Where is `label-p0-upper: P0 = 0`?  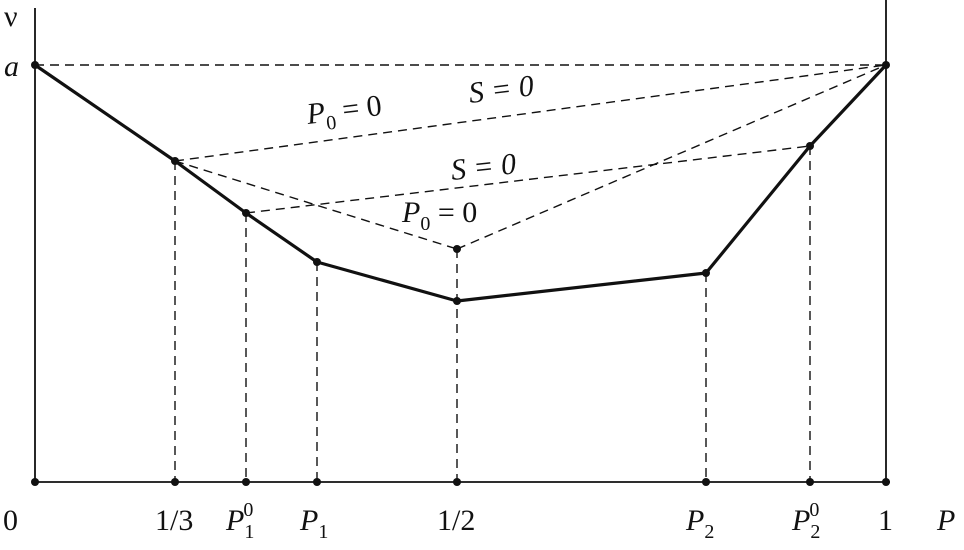 label-p0-upper: P0 = 0 is located at coordinates (344, 113).